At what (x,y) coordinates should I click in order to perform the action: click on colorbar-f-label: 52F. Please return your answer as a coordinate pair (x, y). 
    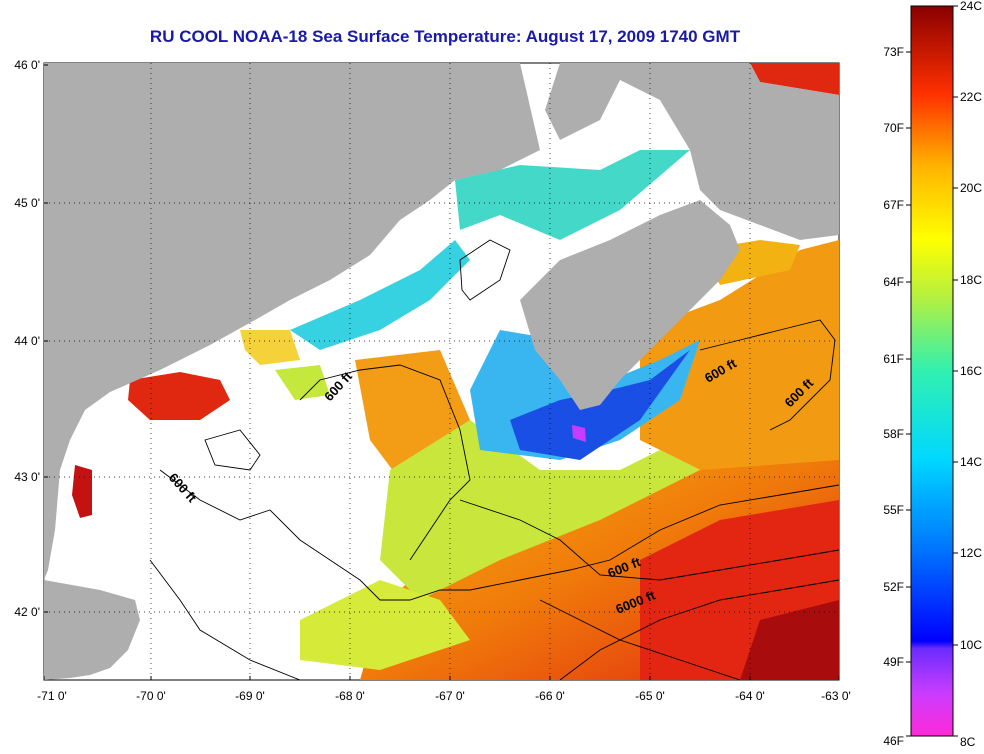
    Looking at the image, I should click on (893, 587).